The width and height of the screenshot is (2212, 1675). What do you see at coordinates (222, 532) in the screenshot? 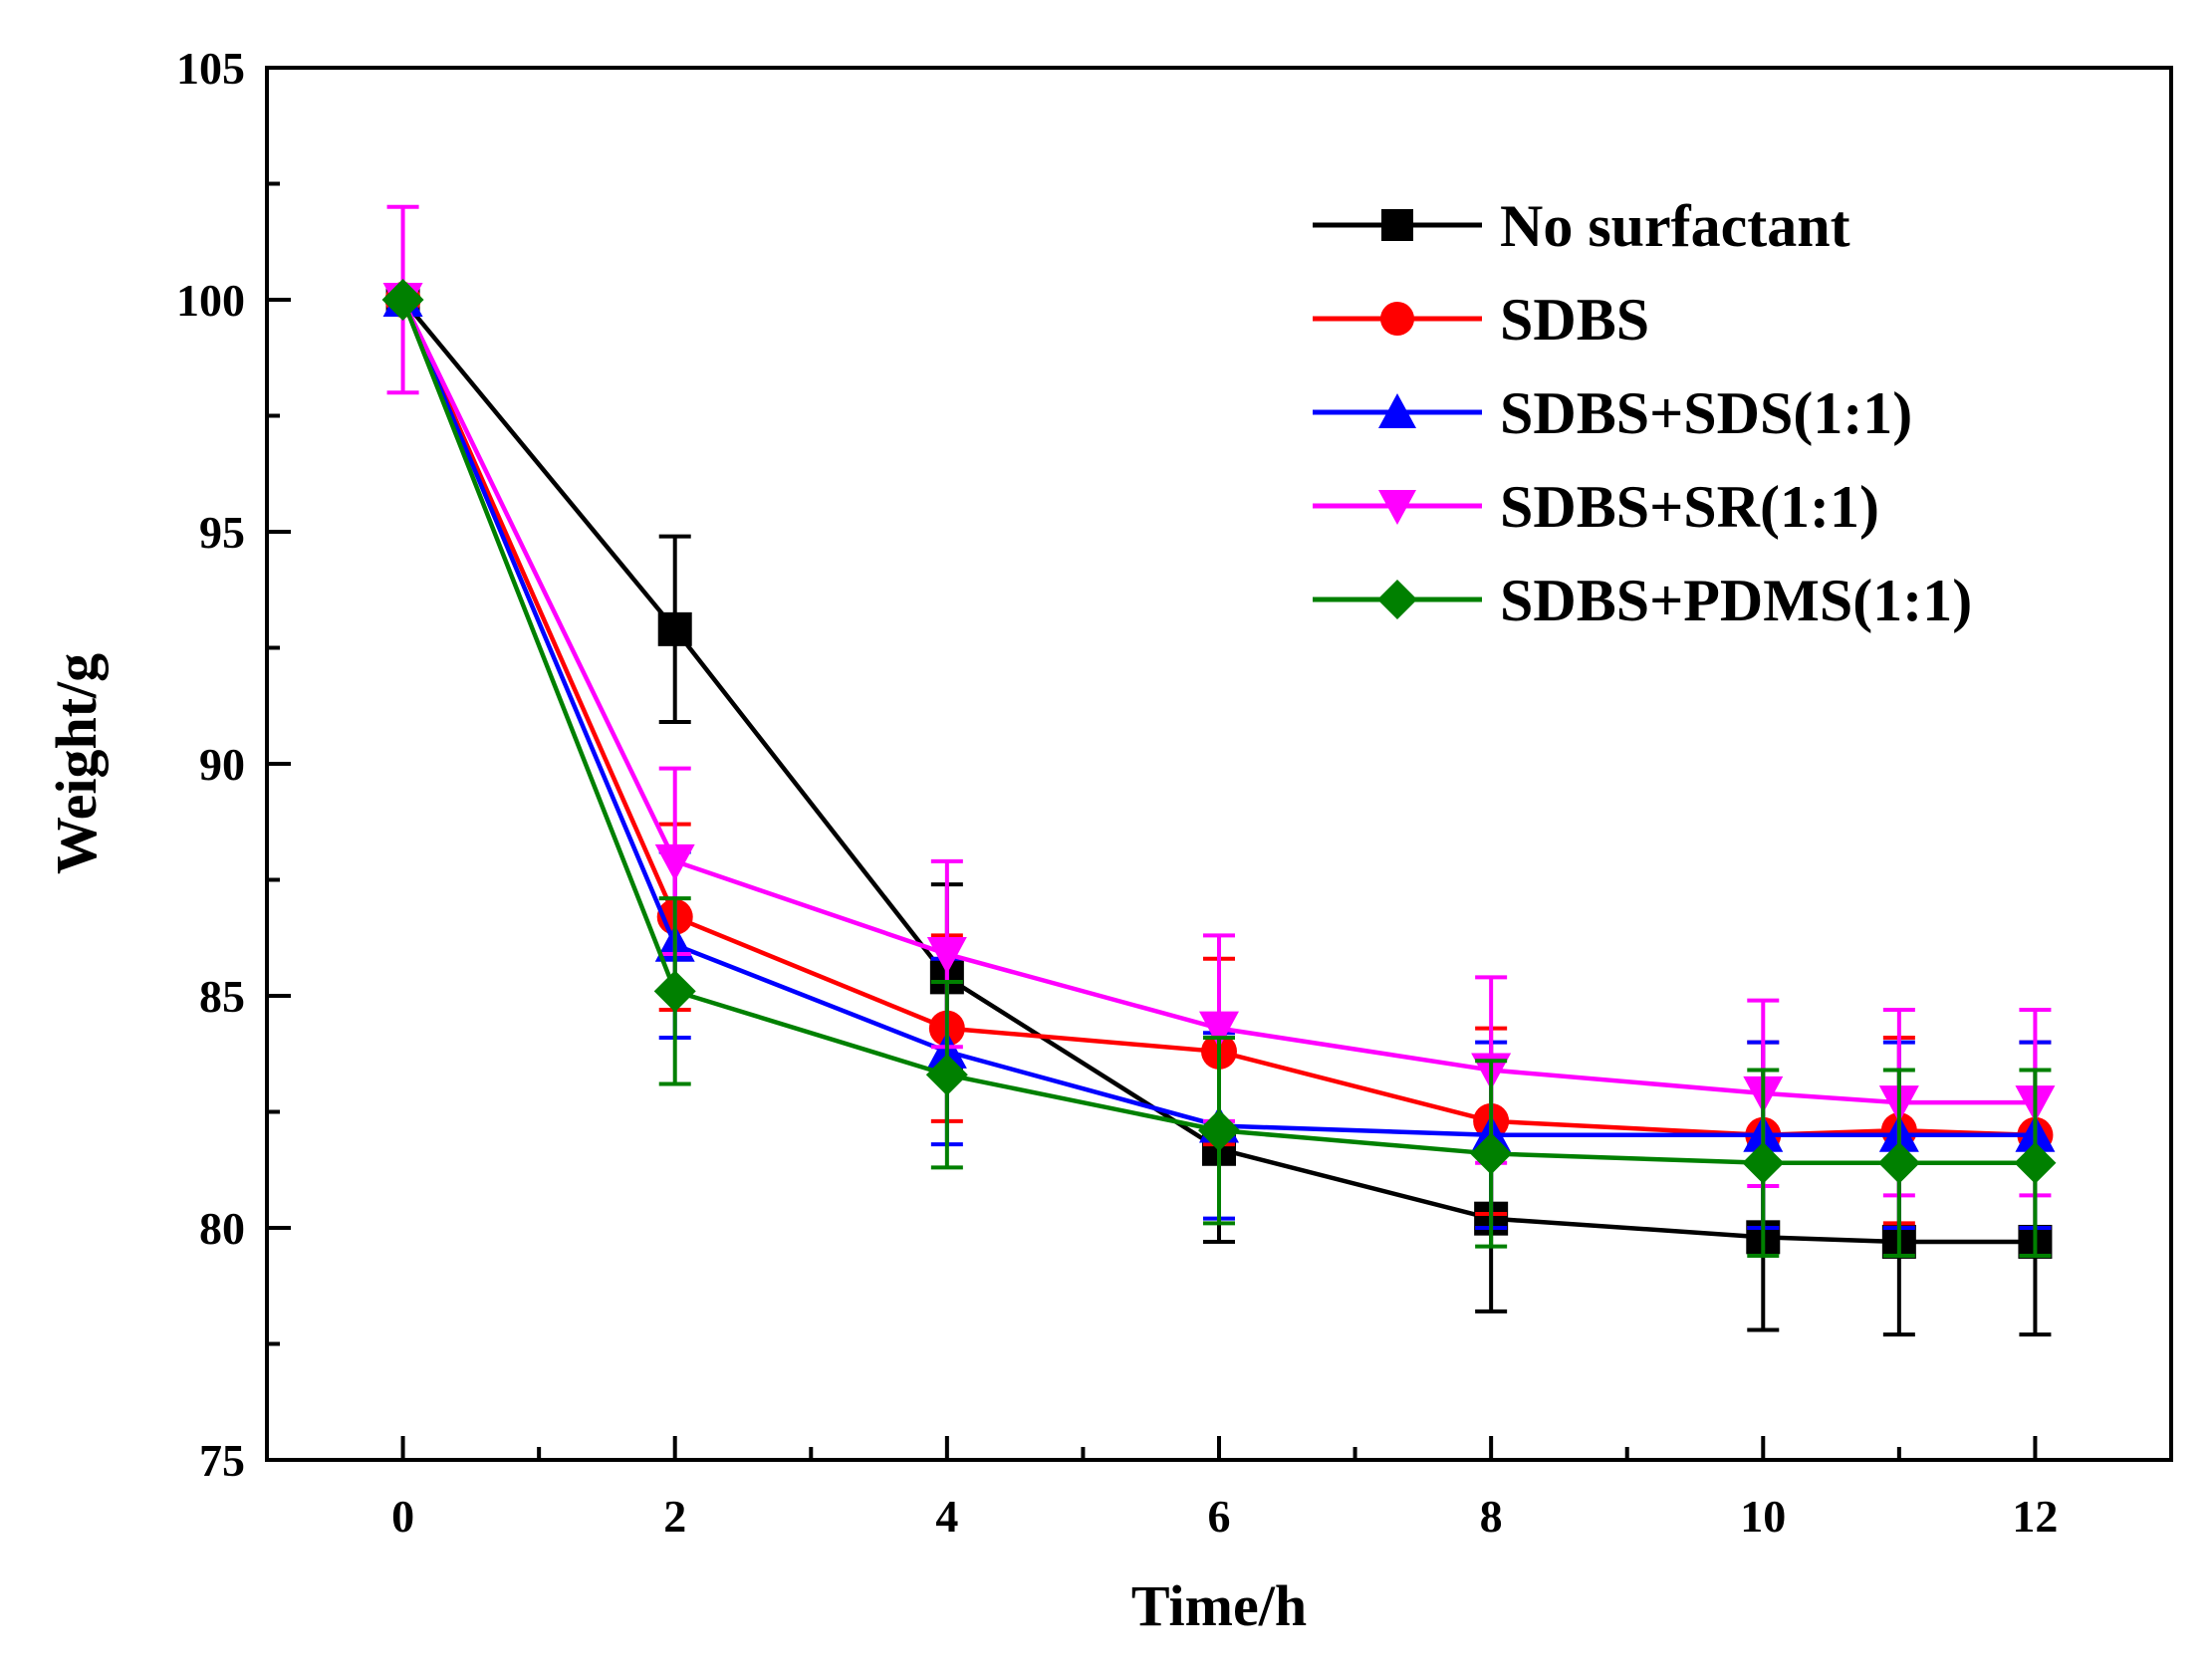
I see `y-tick-label: 95` at bounding box center [222, 532].